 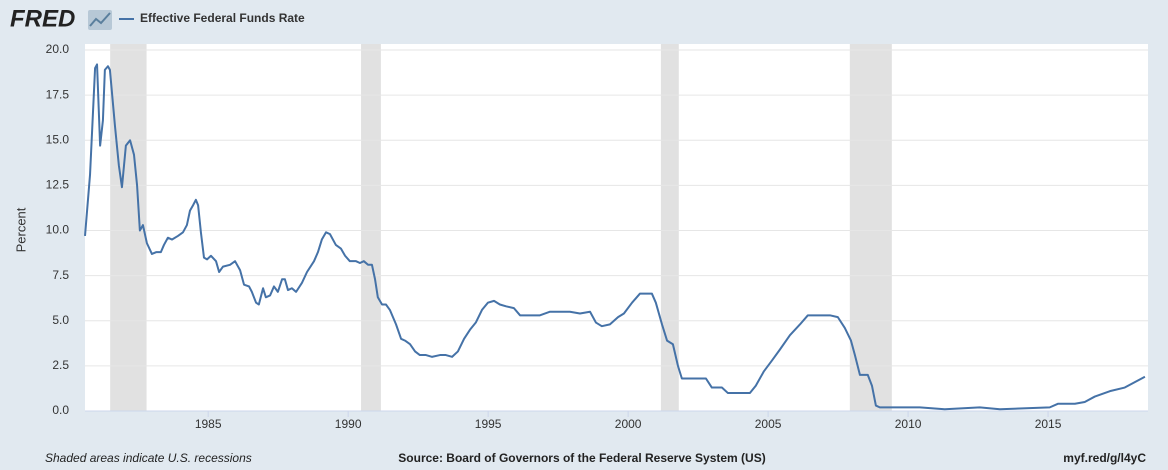 I want to click on x-tick-label: 2010, so click(x=908, y=424).